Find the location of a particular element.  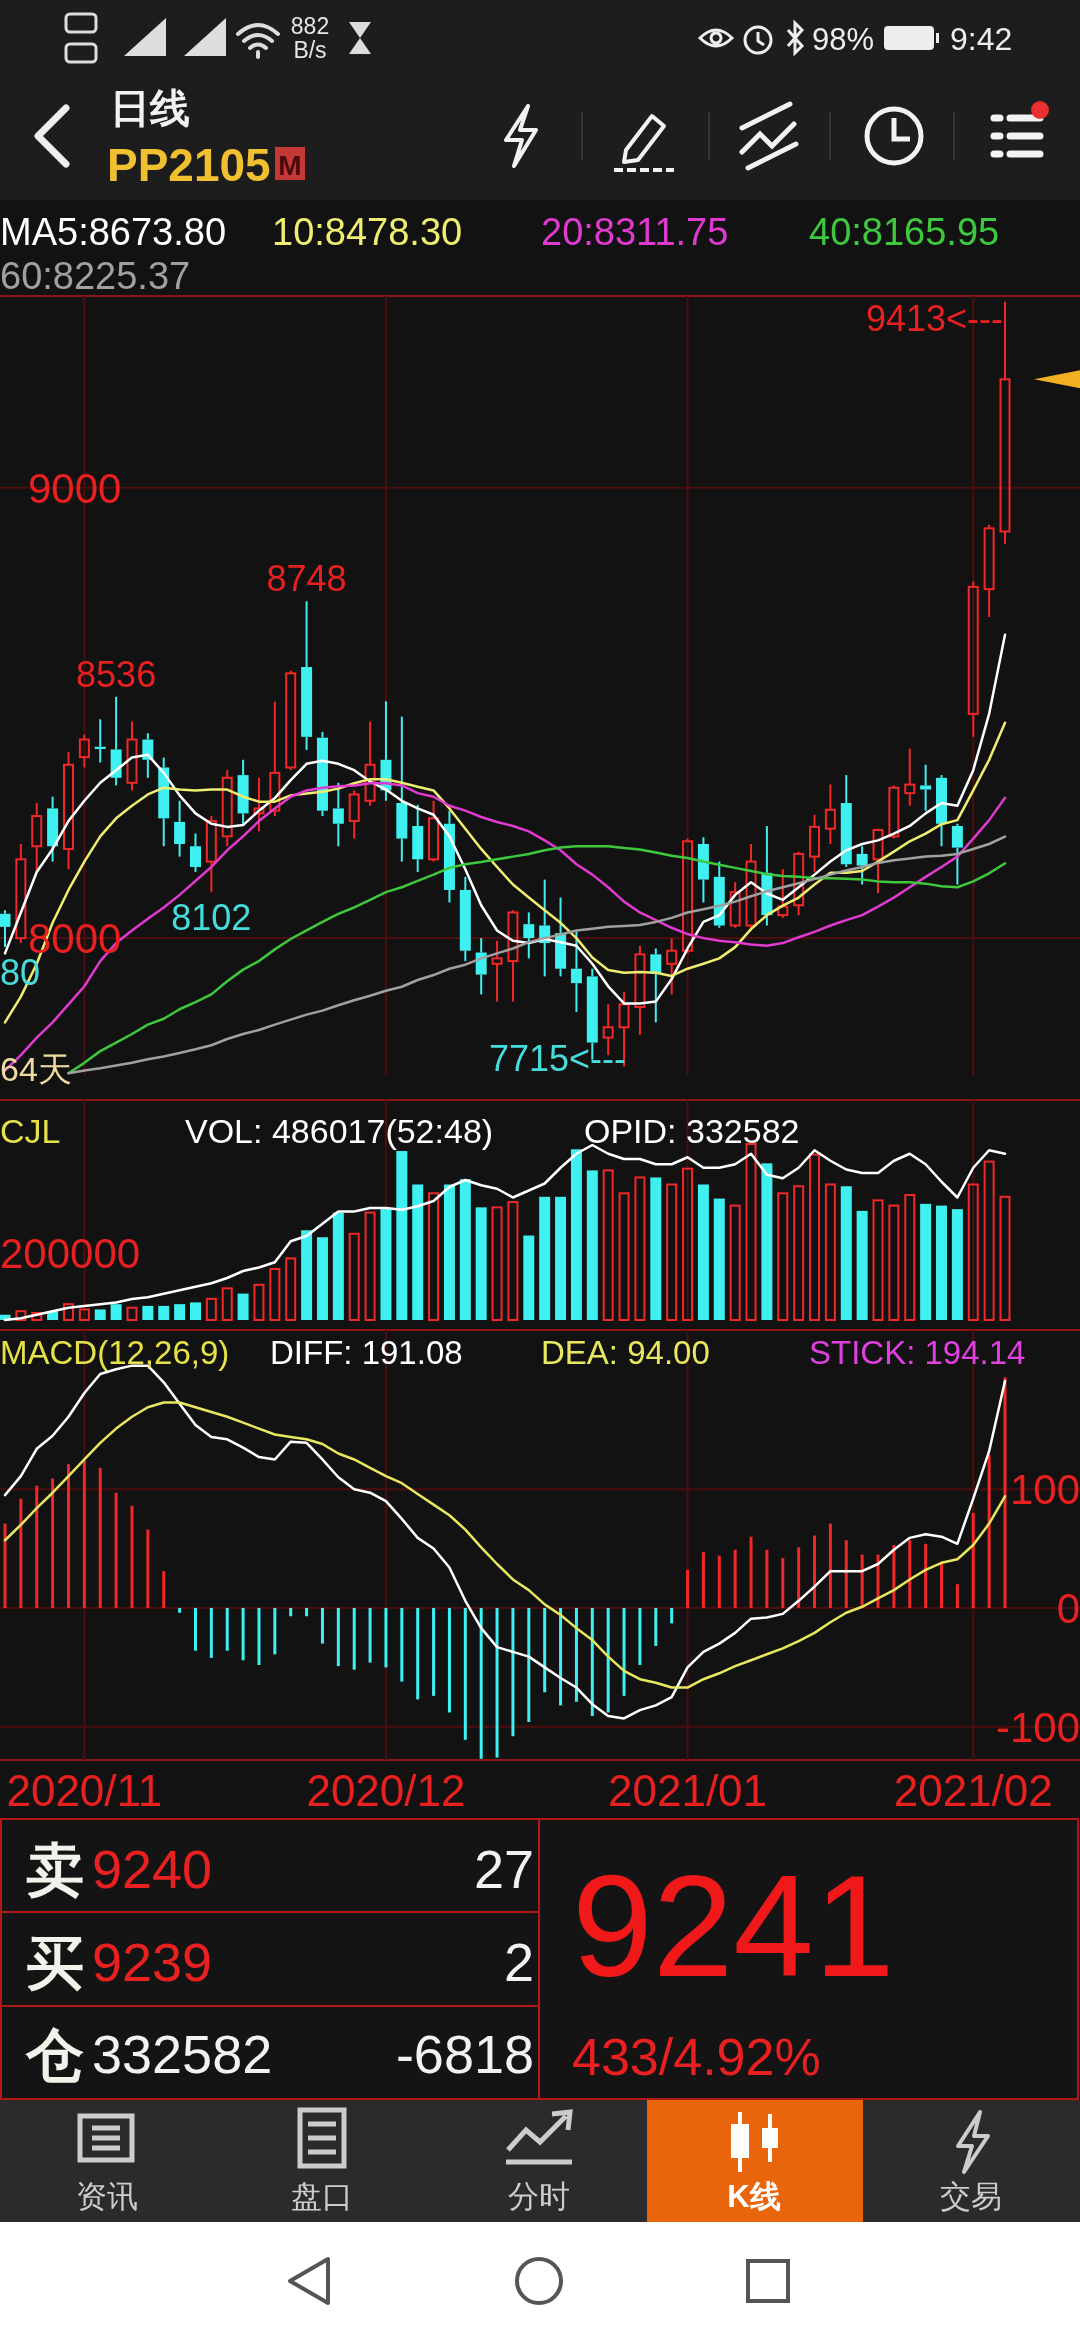

text: K线 is located at coordinates (754, 2196).